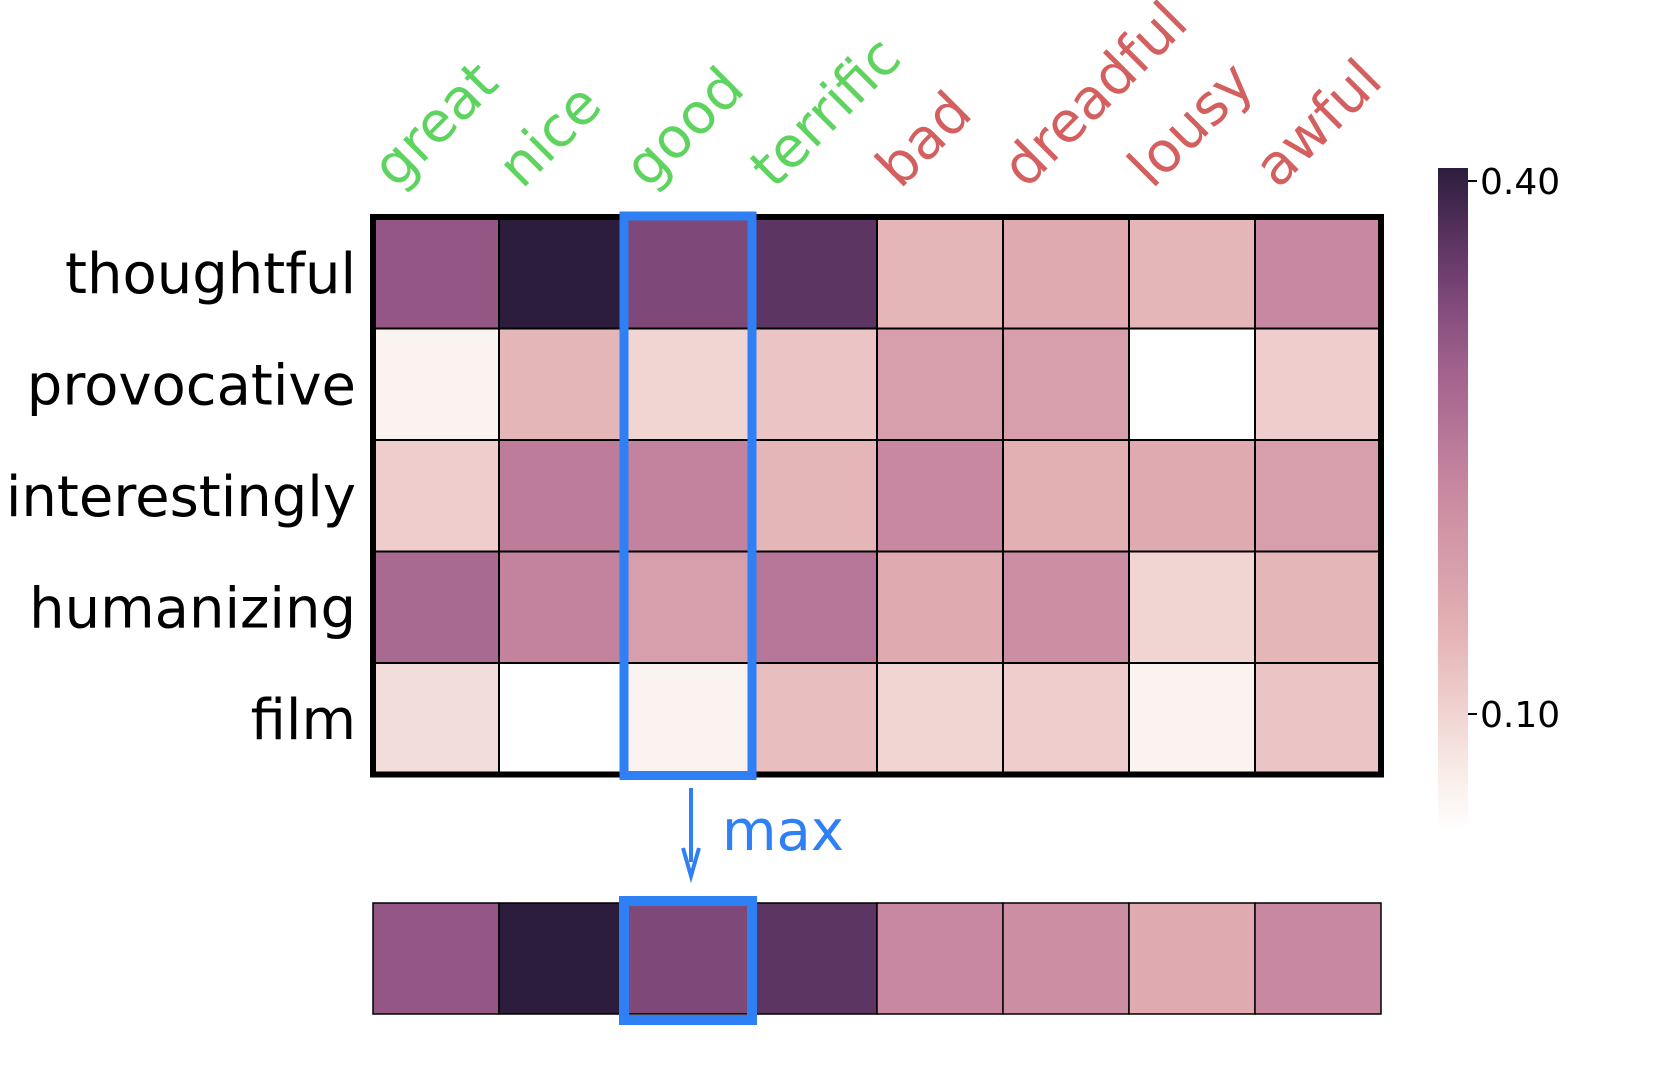  Describe the element at coordinates (436, 607) in the screenshot. I see `cell-humanizing-great` at that location.